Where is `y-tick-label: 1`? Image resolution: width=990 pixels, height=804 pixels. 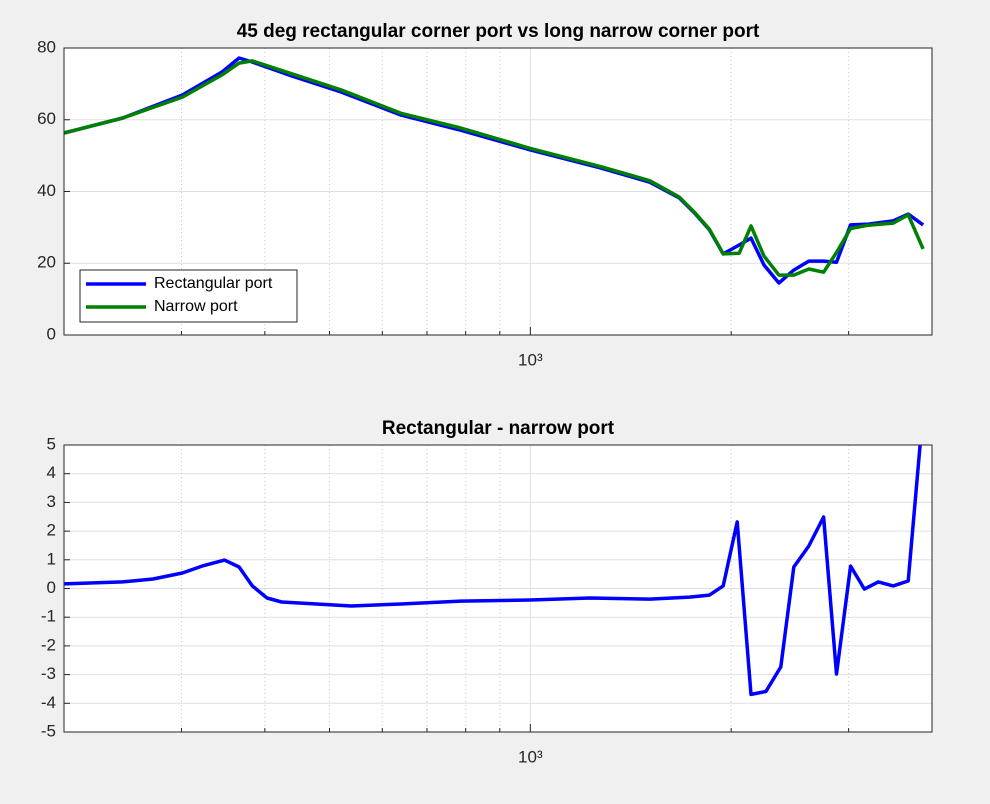
y-tick-label: 1 is located at coordinates (51, 558).